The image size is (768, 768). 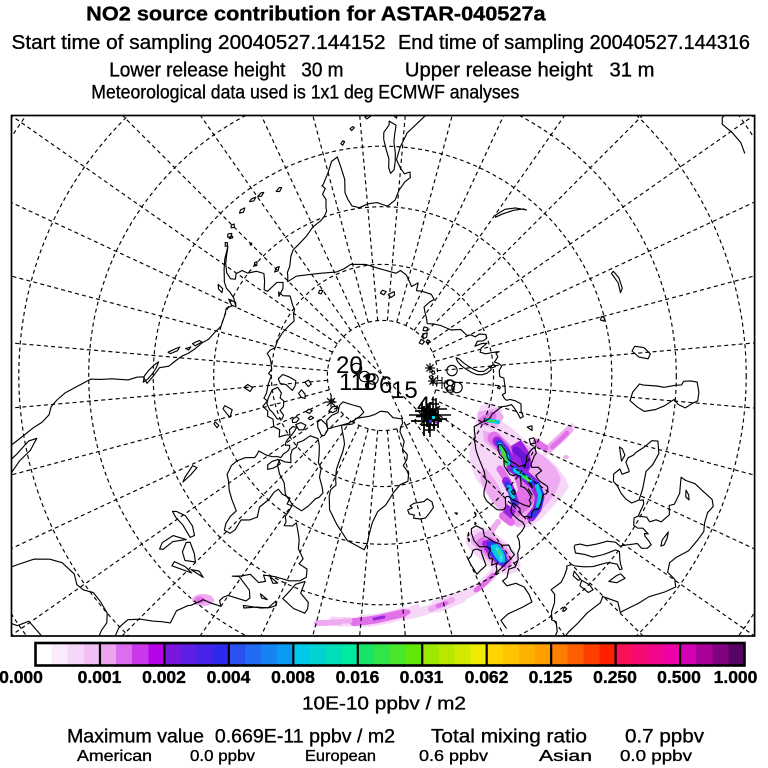 What do you see at coordinates (114, 756) in the screenshot?
I see `svg-text: American` at bounding box center [114, 756].